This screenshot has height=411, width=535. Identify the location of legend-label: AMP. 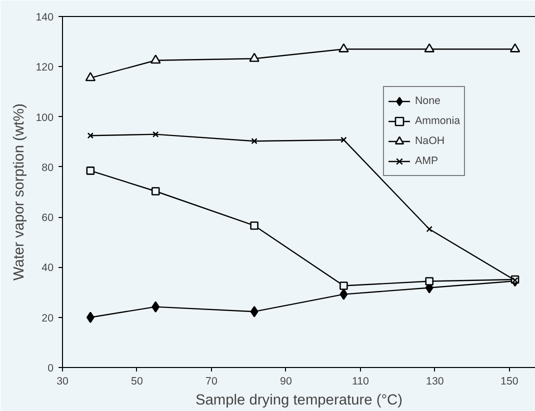
(426, 161).